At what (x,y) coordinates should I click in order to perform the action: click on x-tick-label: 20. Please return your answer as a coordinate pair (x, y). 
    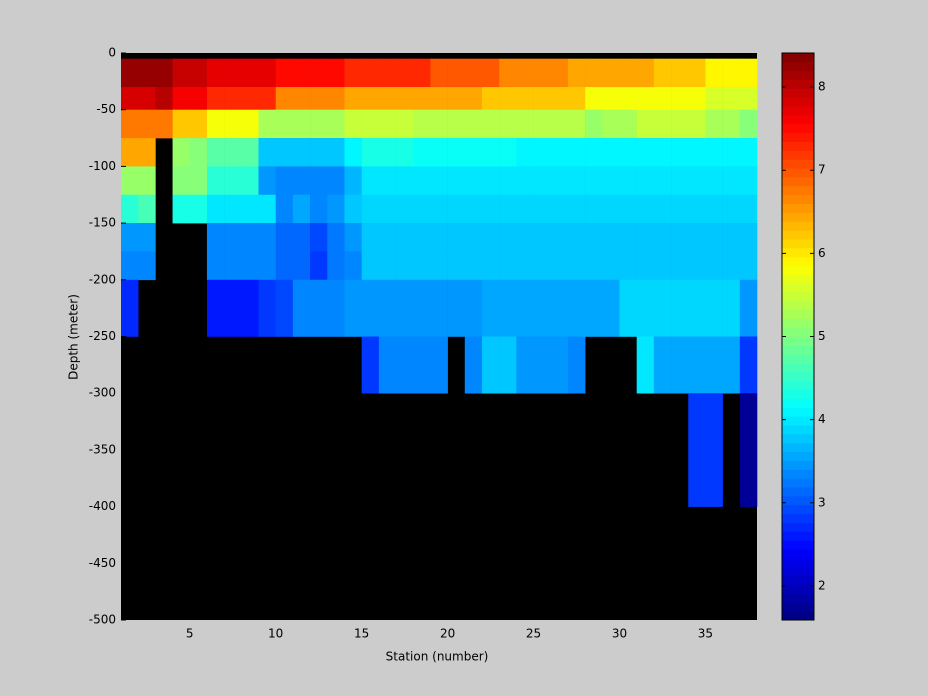
    Looking at the image, I should click on (447, 634).